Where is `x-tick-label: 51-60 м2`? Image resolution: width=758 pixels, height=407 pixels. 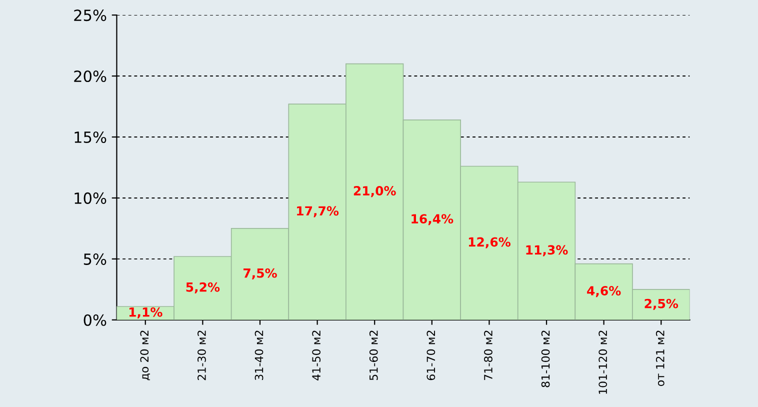 x-tick-label: 51-60 м2 is located at coordinates (373, 355).